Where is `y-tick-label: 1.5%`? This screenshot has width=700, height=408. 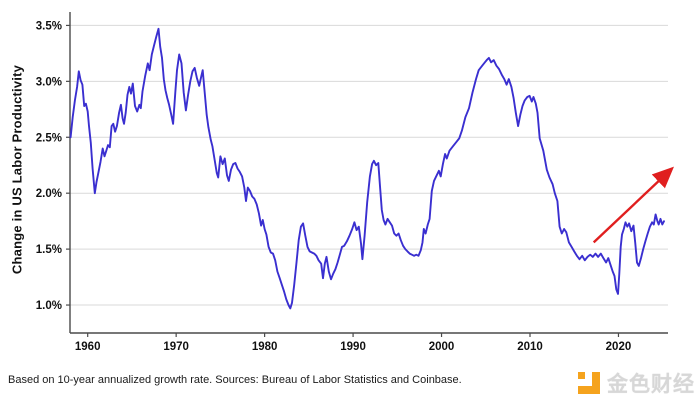 y-tick-label: 1.5% is located at coordinates (49, 250).